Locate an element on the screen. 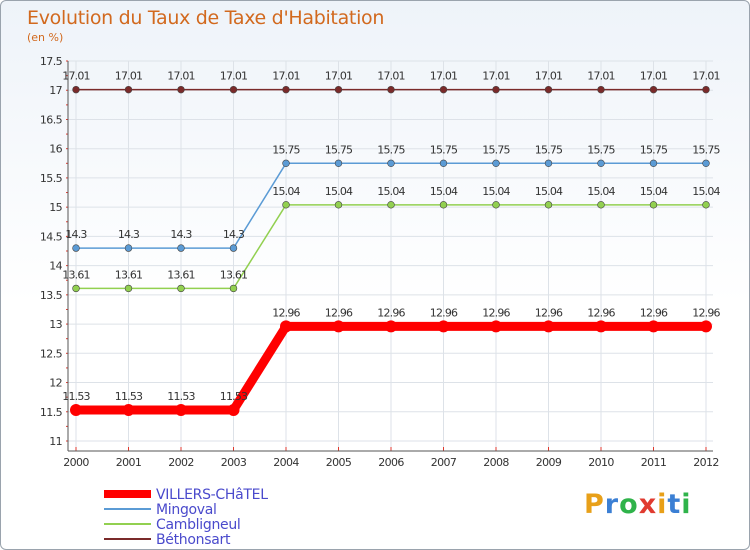 Image resolution: width=750 pixels, height=550 pixels. x-tick-label: 2001 is located at coordinates (129, 462).